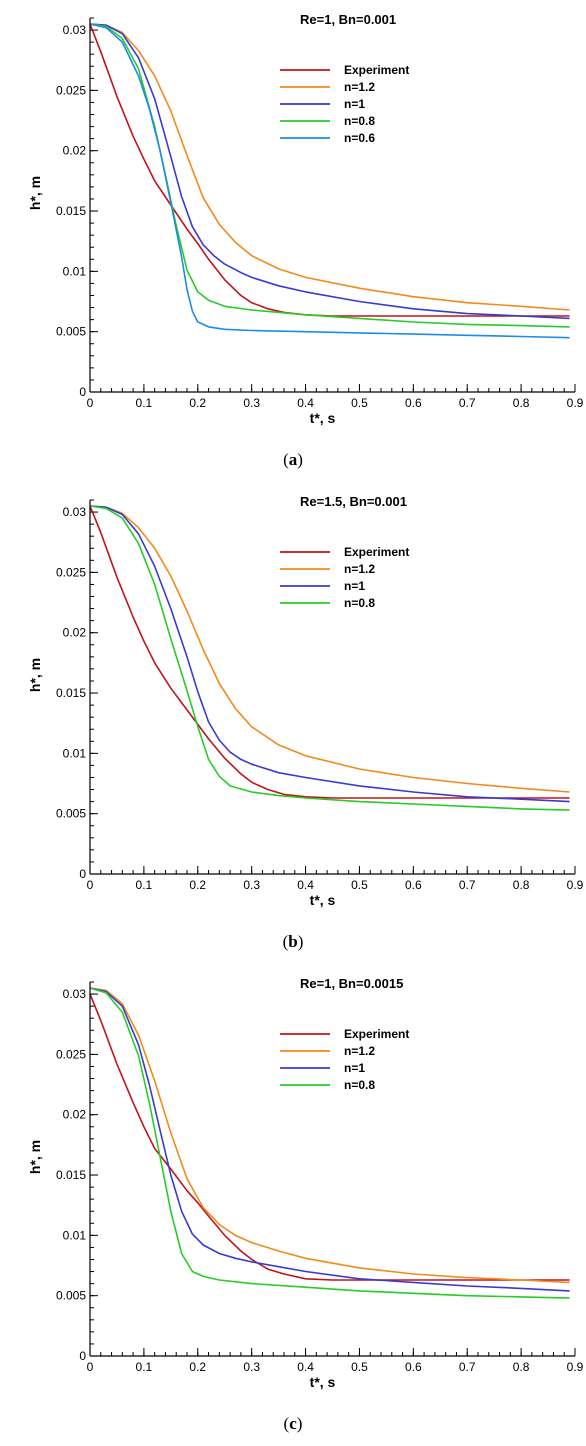  I want to click on chart-title-a: Re=1, Bn=0.001, so click(348, 19).